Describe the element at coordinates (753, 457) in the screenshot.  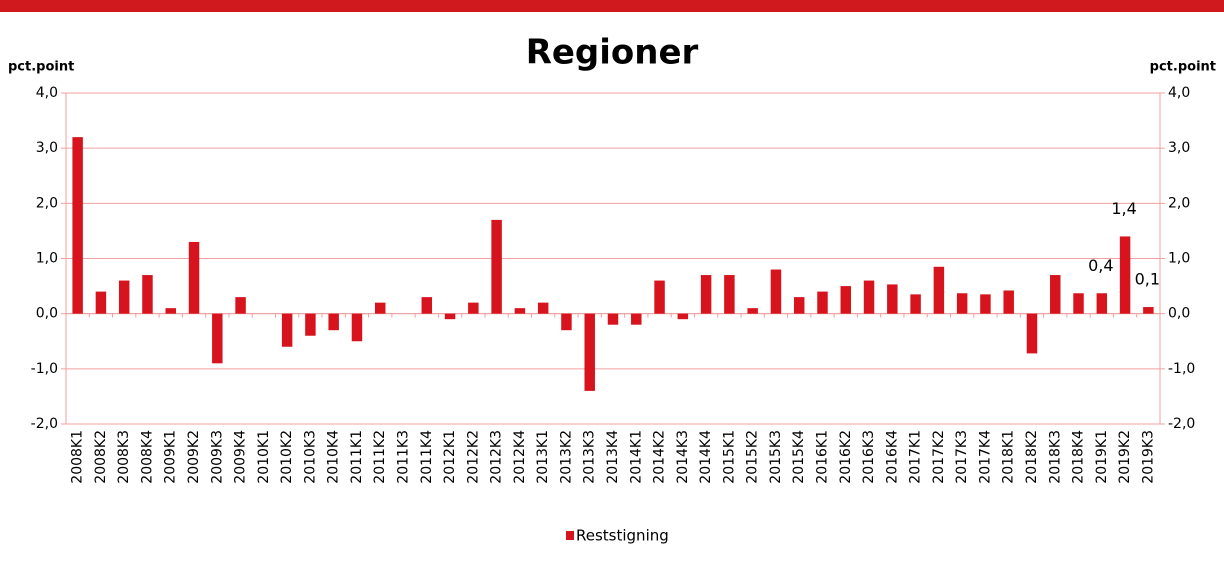
I see `x-tick-label: 2015K2` at that location.